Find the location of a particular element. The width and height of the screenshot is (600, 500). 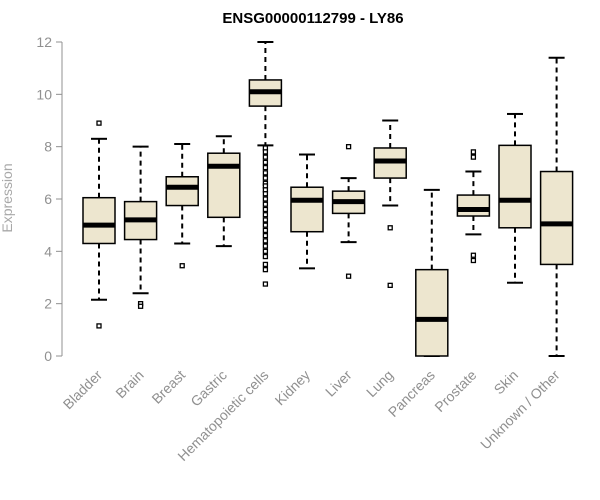

box-prostate is located at coordinates (473, 206).